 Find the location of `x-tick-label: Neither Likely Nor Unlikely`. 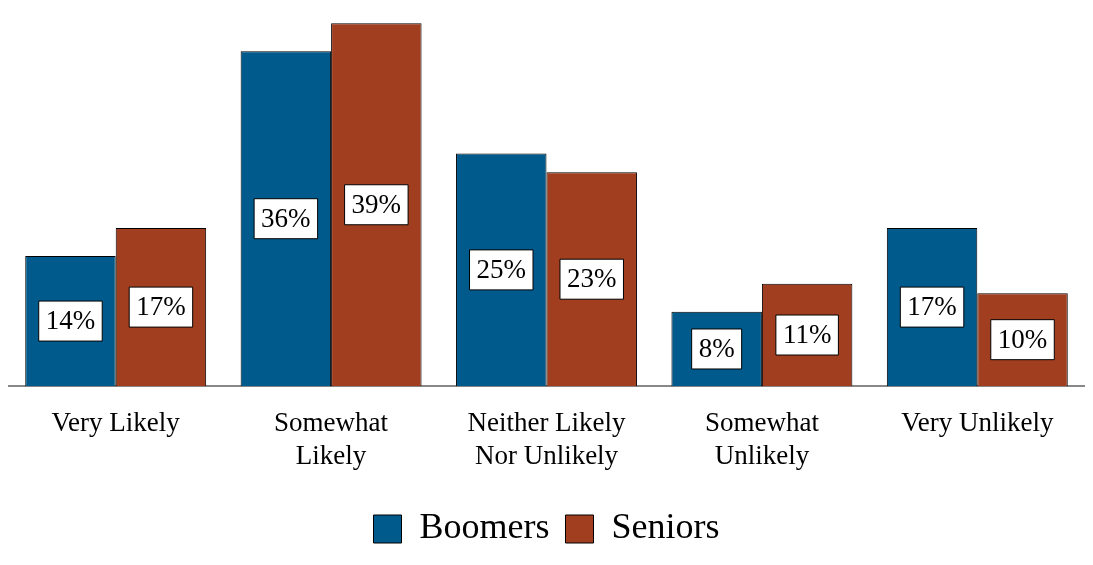

x-tick-label: Neither Likely Nor Unlikely is located at coordinates (547, 438).